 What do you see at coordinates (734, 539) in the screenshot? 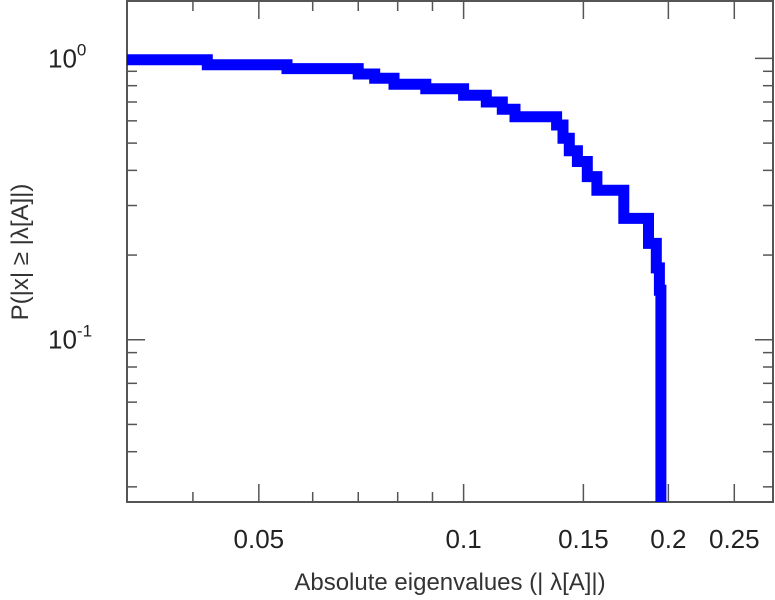
I see `x-tick-label: 0.25` at bounding box center [734, 539].